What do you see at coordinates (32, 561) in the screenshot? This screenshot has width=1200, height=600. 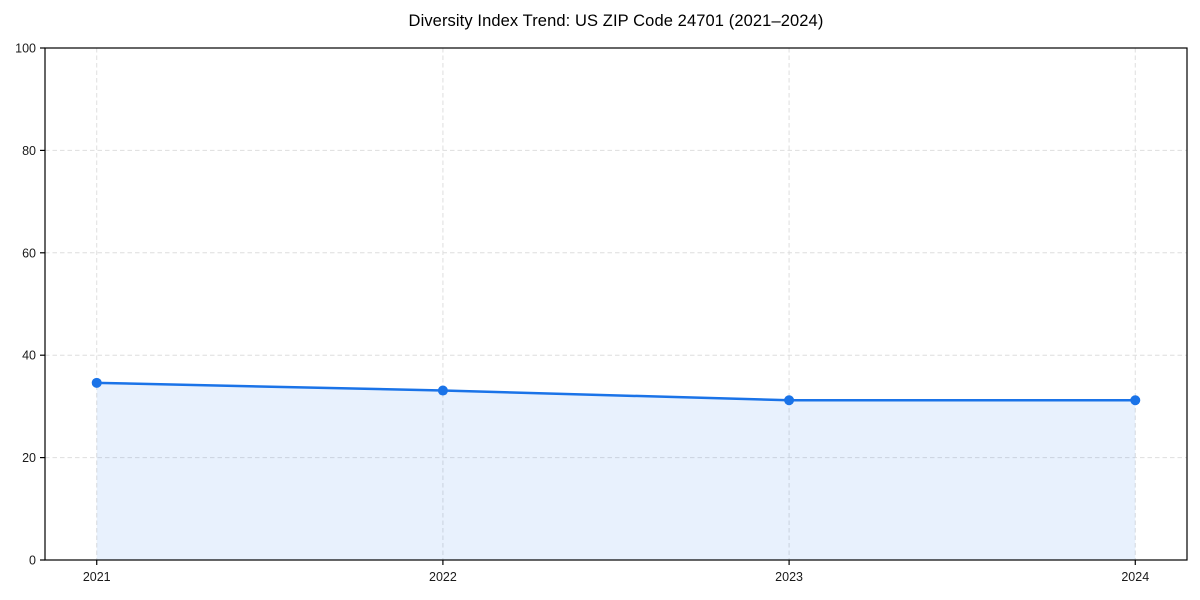 I see `y-tick-label: 0` at bounding box center [32, 561].